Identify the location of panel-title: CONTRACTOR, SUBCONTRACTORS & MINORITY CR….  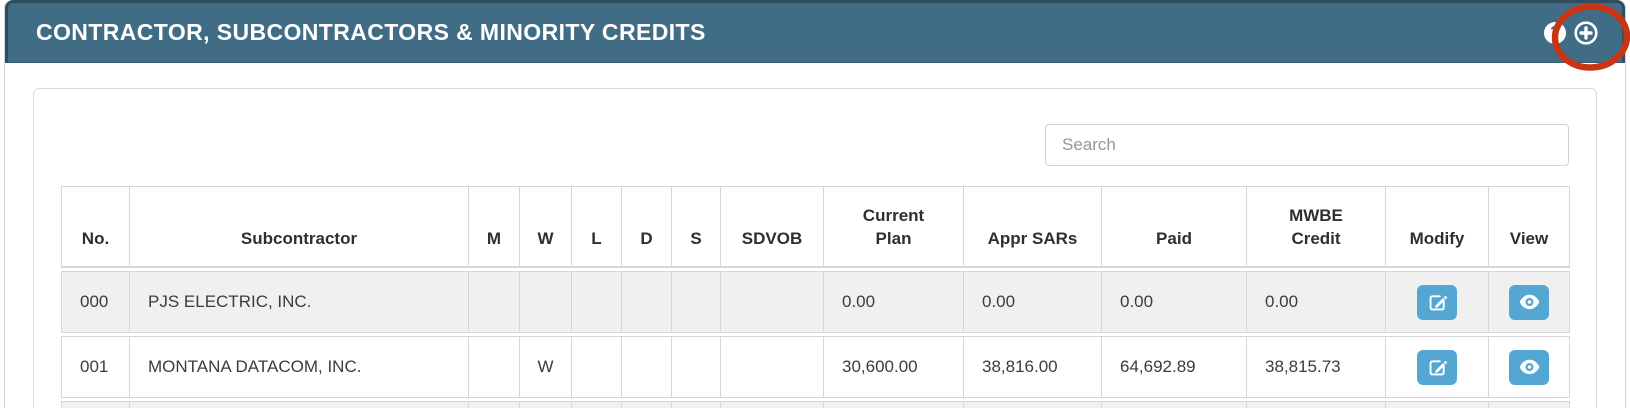
(371, 32).